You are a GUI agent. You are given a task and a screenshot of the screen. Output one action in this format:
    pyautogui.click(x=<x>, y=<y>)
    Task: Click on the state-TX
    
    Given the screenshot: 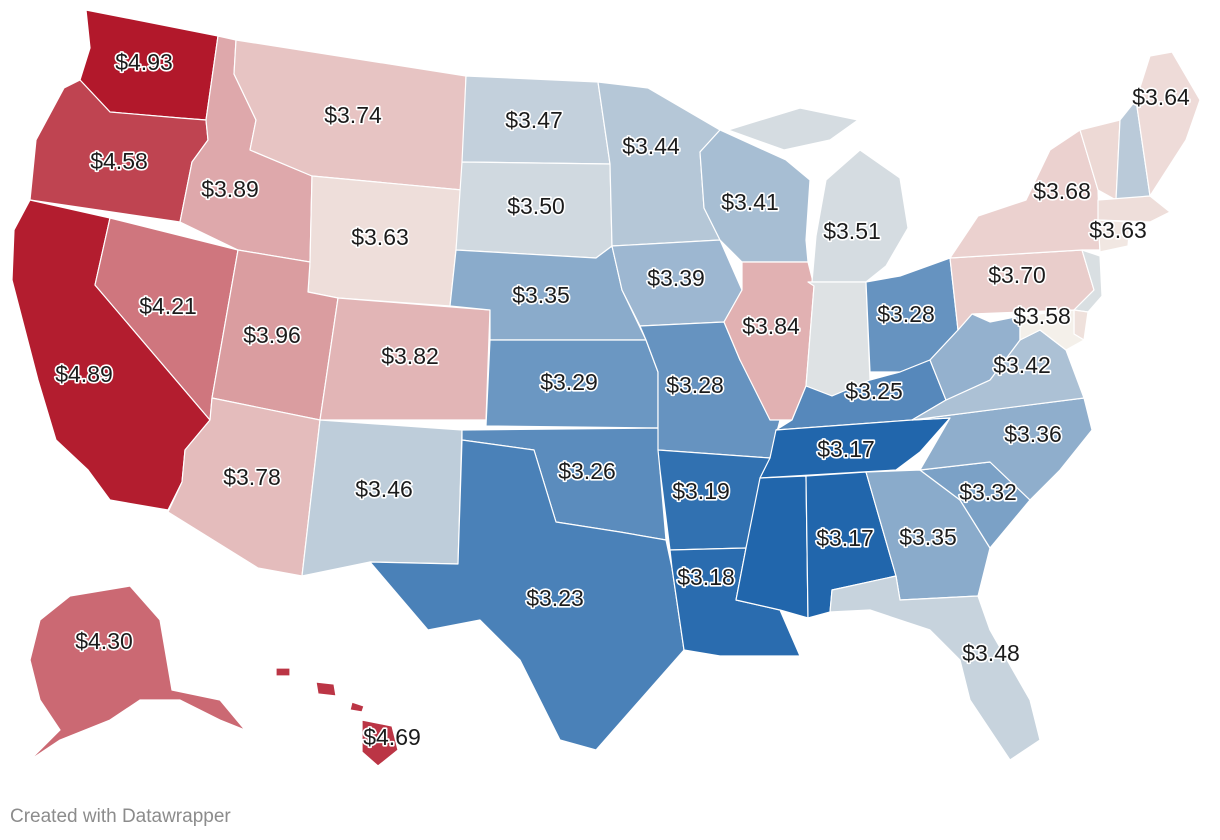 What is the action you would take?
    pyautogui.click(x=527, y=595)
    